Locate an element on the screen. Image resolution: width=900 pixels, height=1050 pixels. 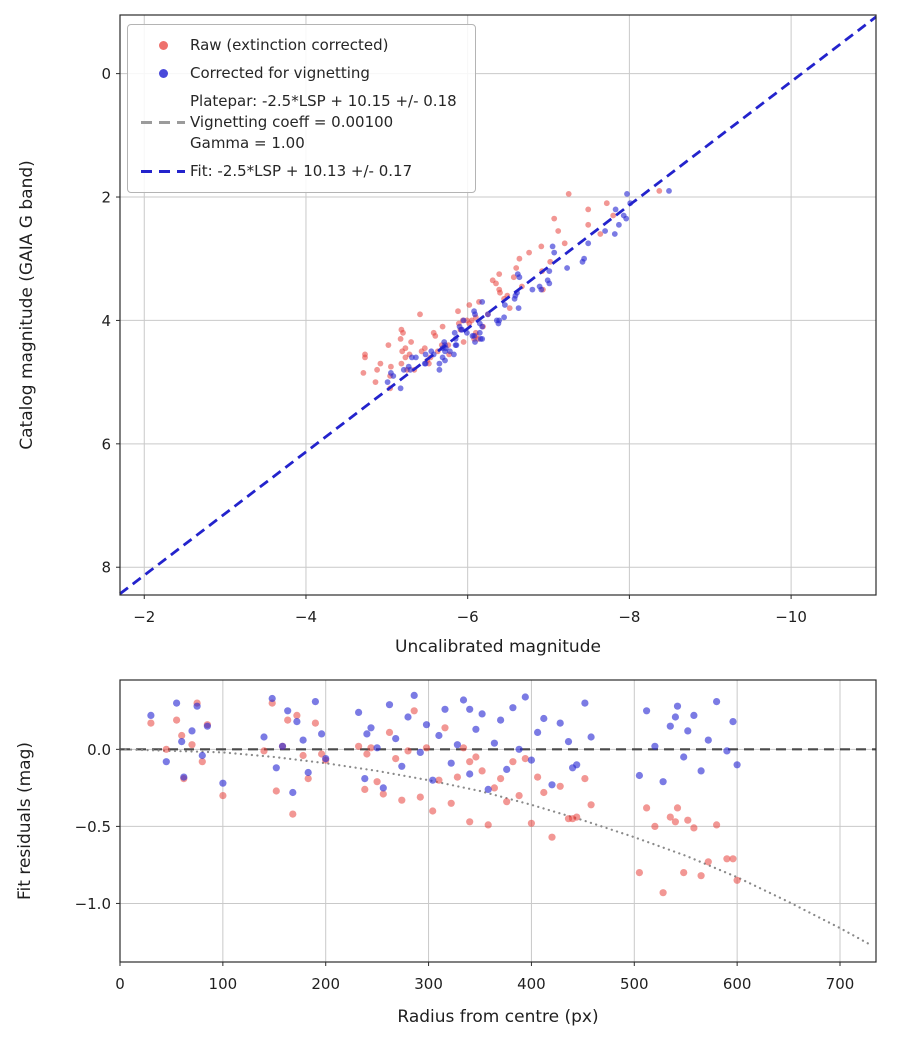
x-tick-label: 300 is located at coordinates (428, 984).